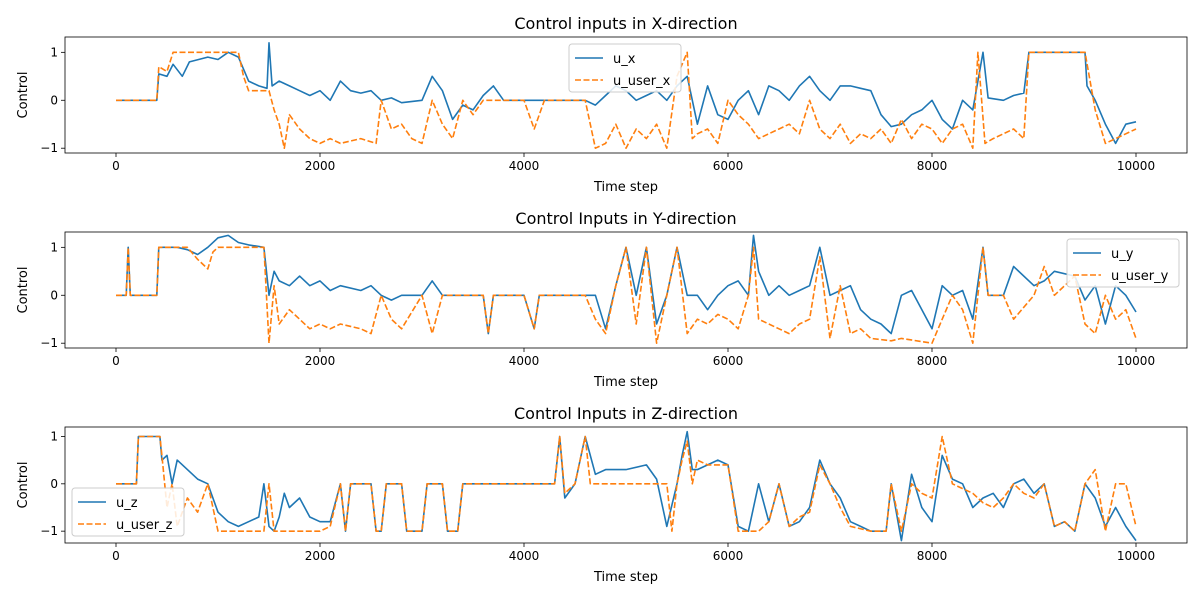  What do you see at coordinates (144, 525) in the screenshot?
I see `legend-label-u_user_z: u_user_z` at bounding box center [144, 525].